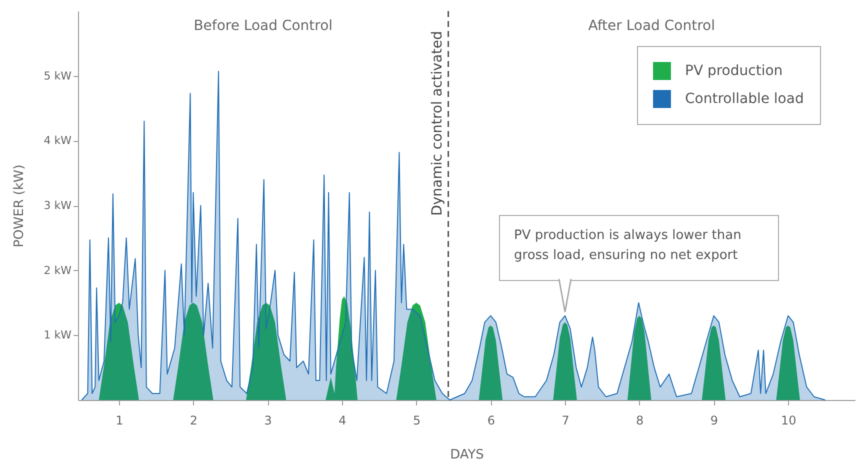 The height and width of the screenshot is (469, 863). Describe the element at coordinates (566, 421) in the screenshot. I see `x-tick-label: 7` at that location.